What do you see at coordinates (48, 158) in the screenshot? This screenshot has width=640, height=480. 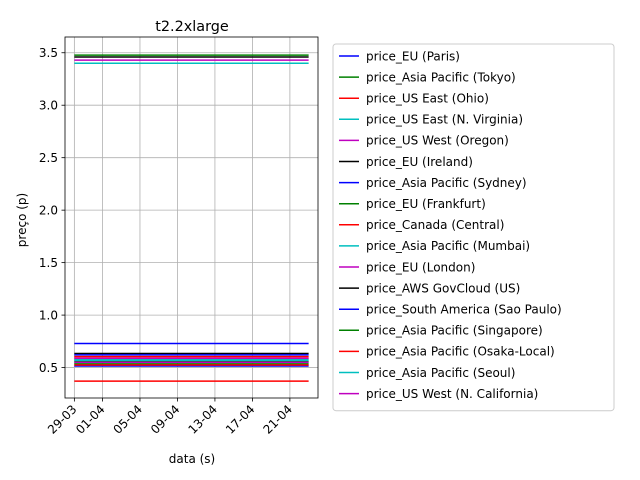 I see `y-tick-label: 2.5` at bounding box center [48, 158].